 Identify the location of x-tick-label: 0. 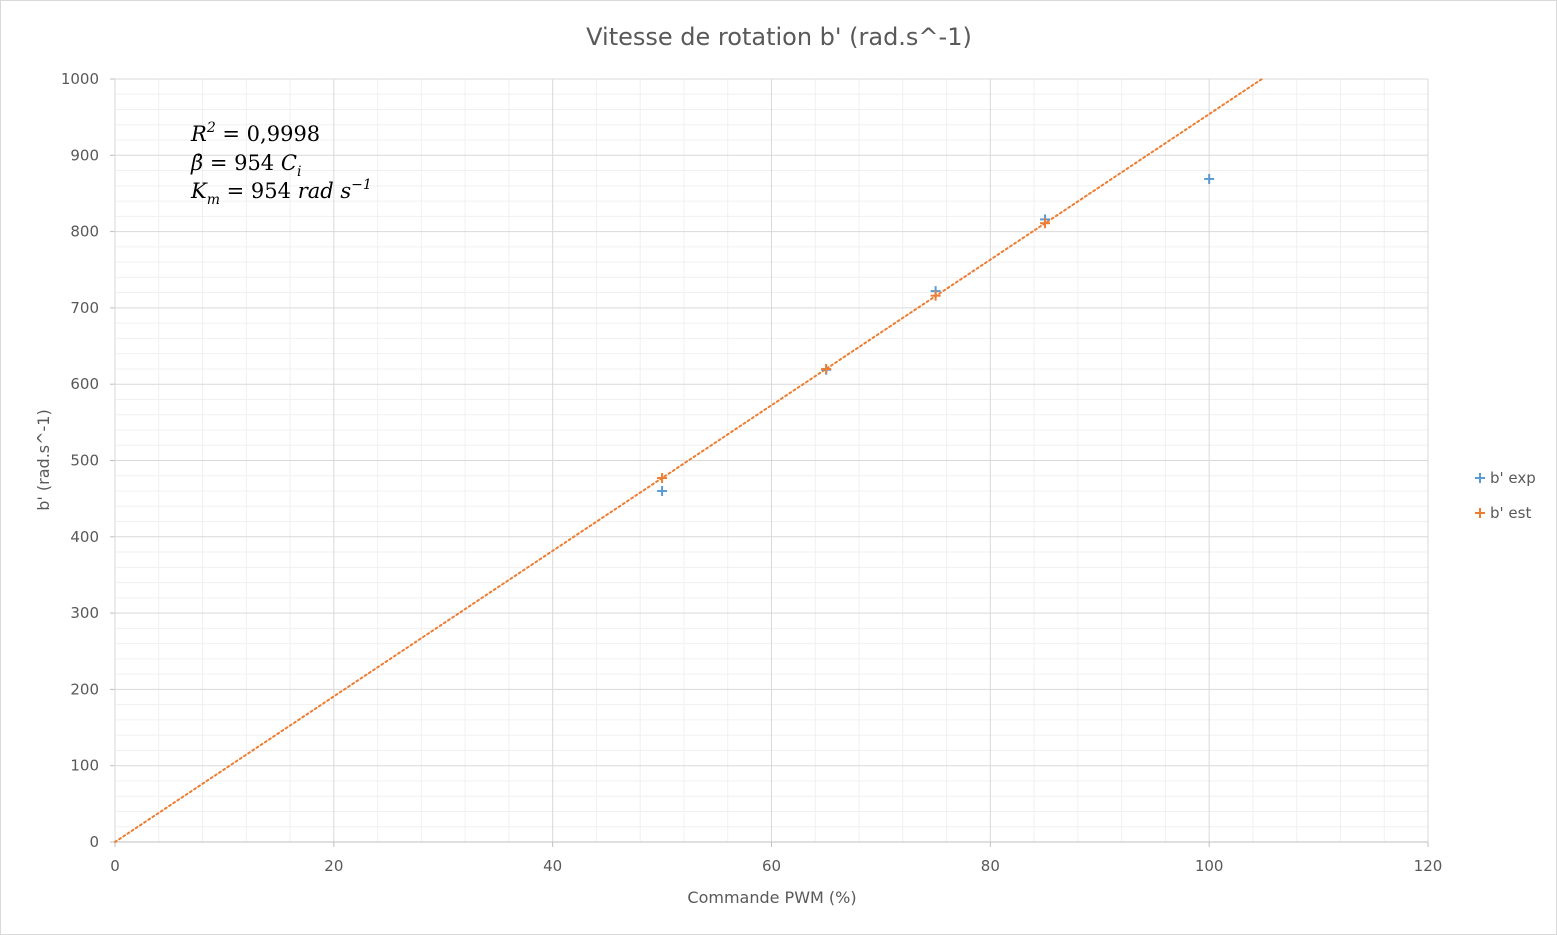
(115, 866).